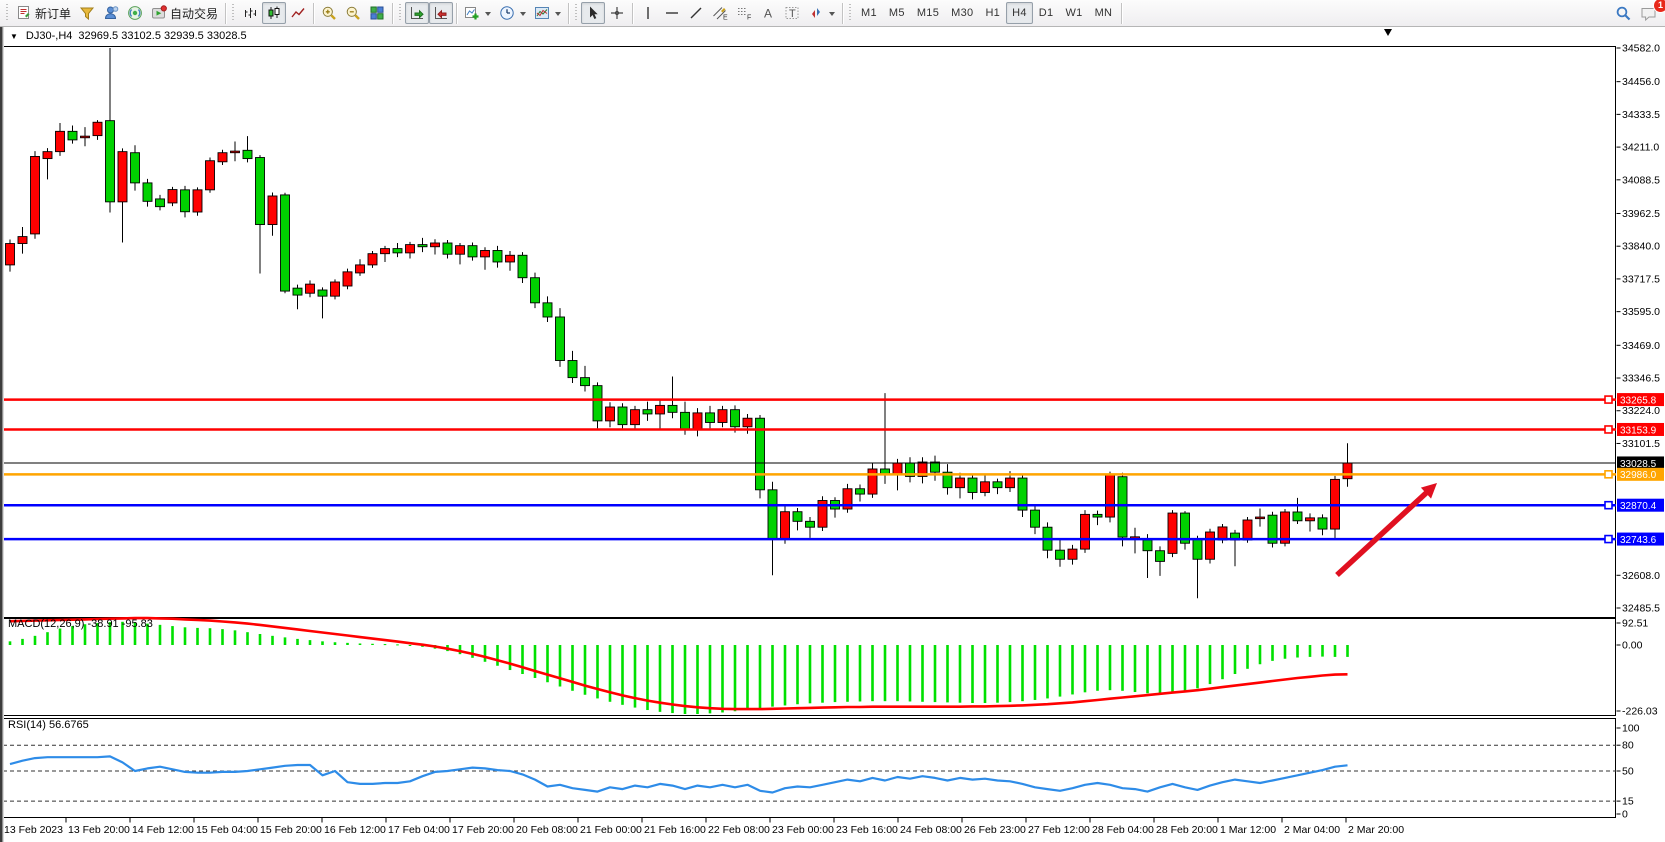 Image resolution: width=1665 pixels, height=842 pixels. What do you see at coordinates (962, 13) in the screenshot?
I see `timeframe-m30-button: M30` at bounding box center [962, 13].